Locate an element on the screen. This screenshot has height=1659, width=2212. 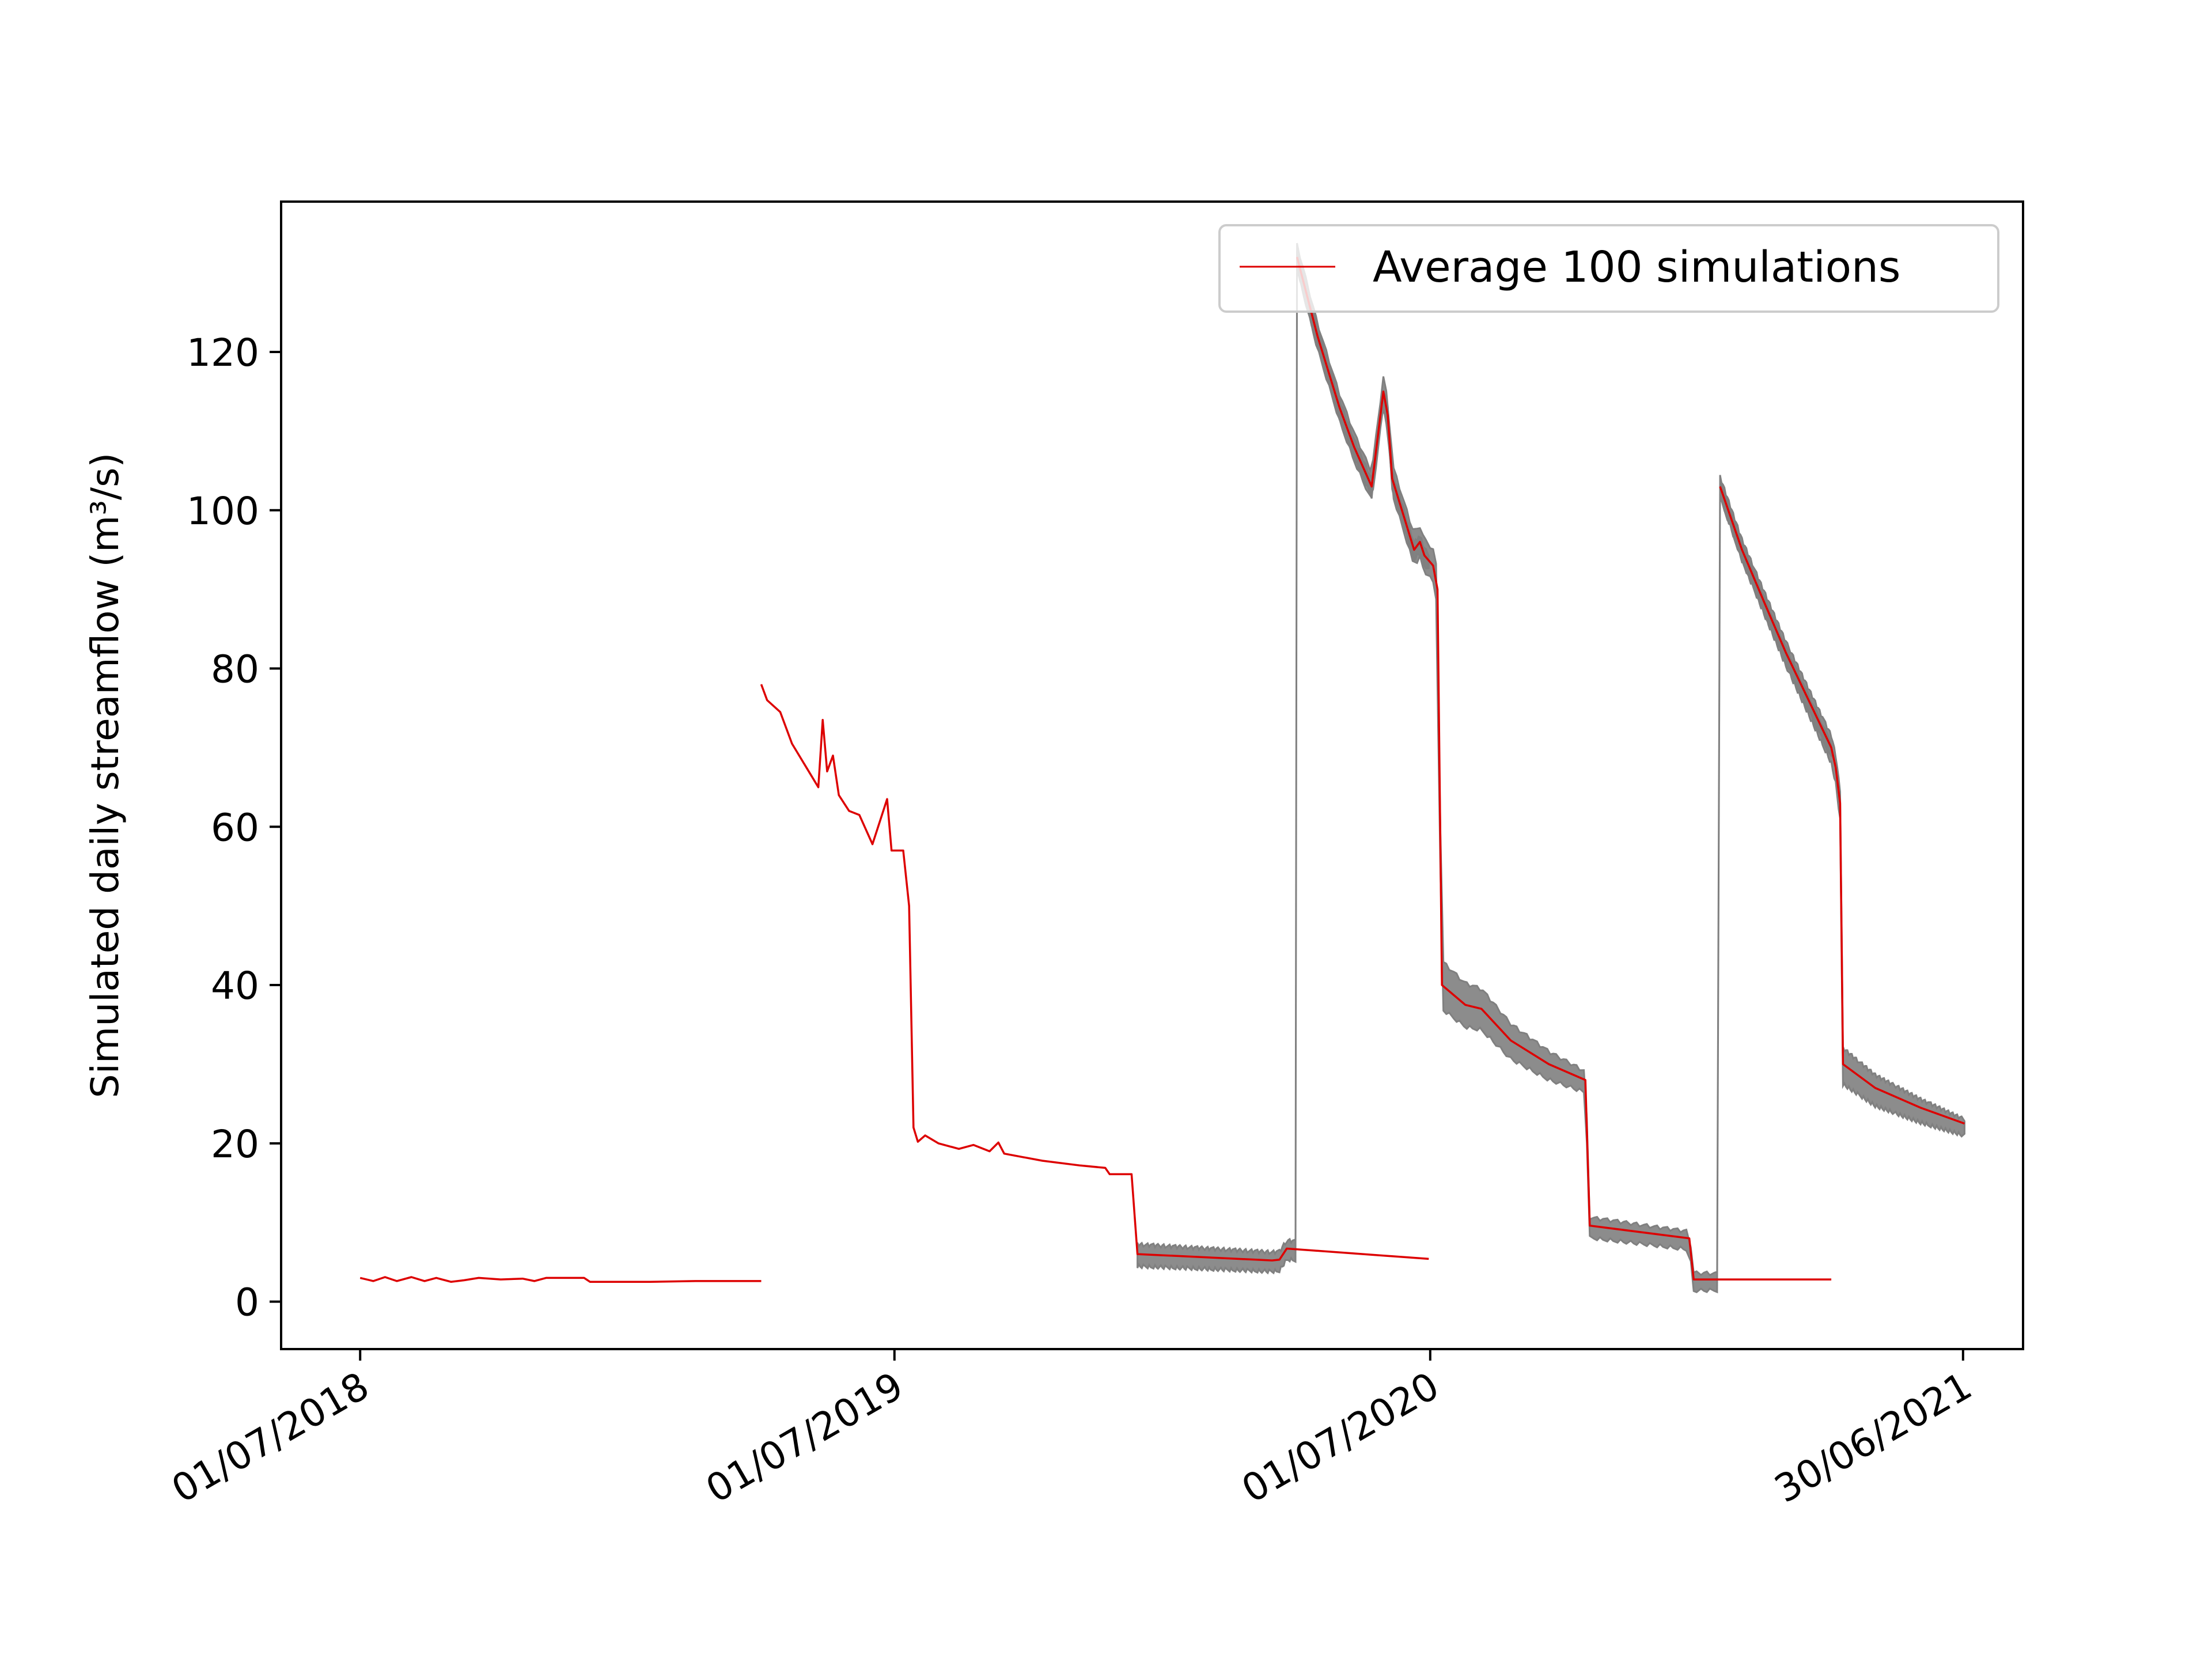
y-tick-label: 100 is located at coordinates (223, 511).